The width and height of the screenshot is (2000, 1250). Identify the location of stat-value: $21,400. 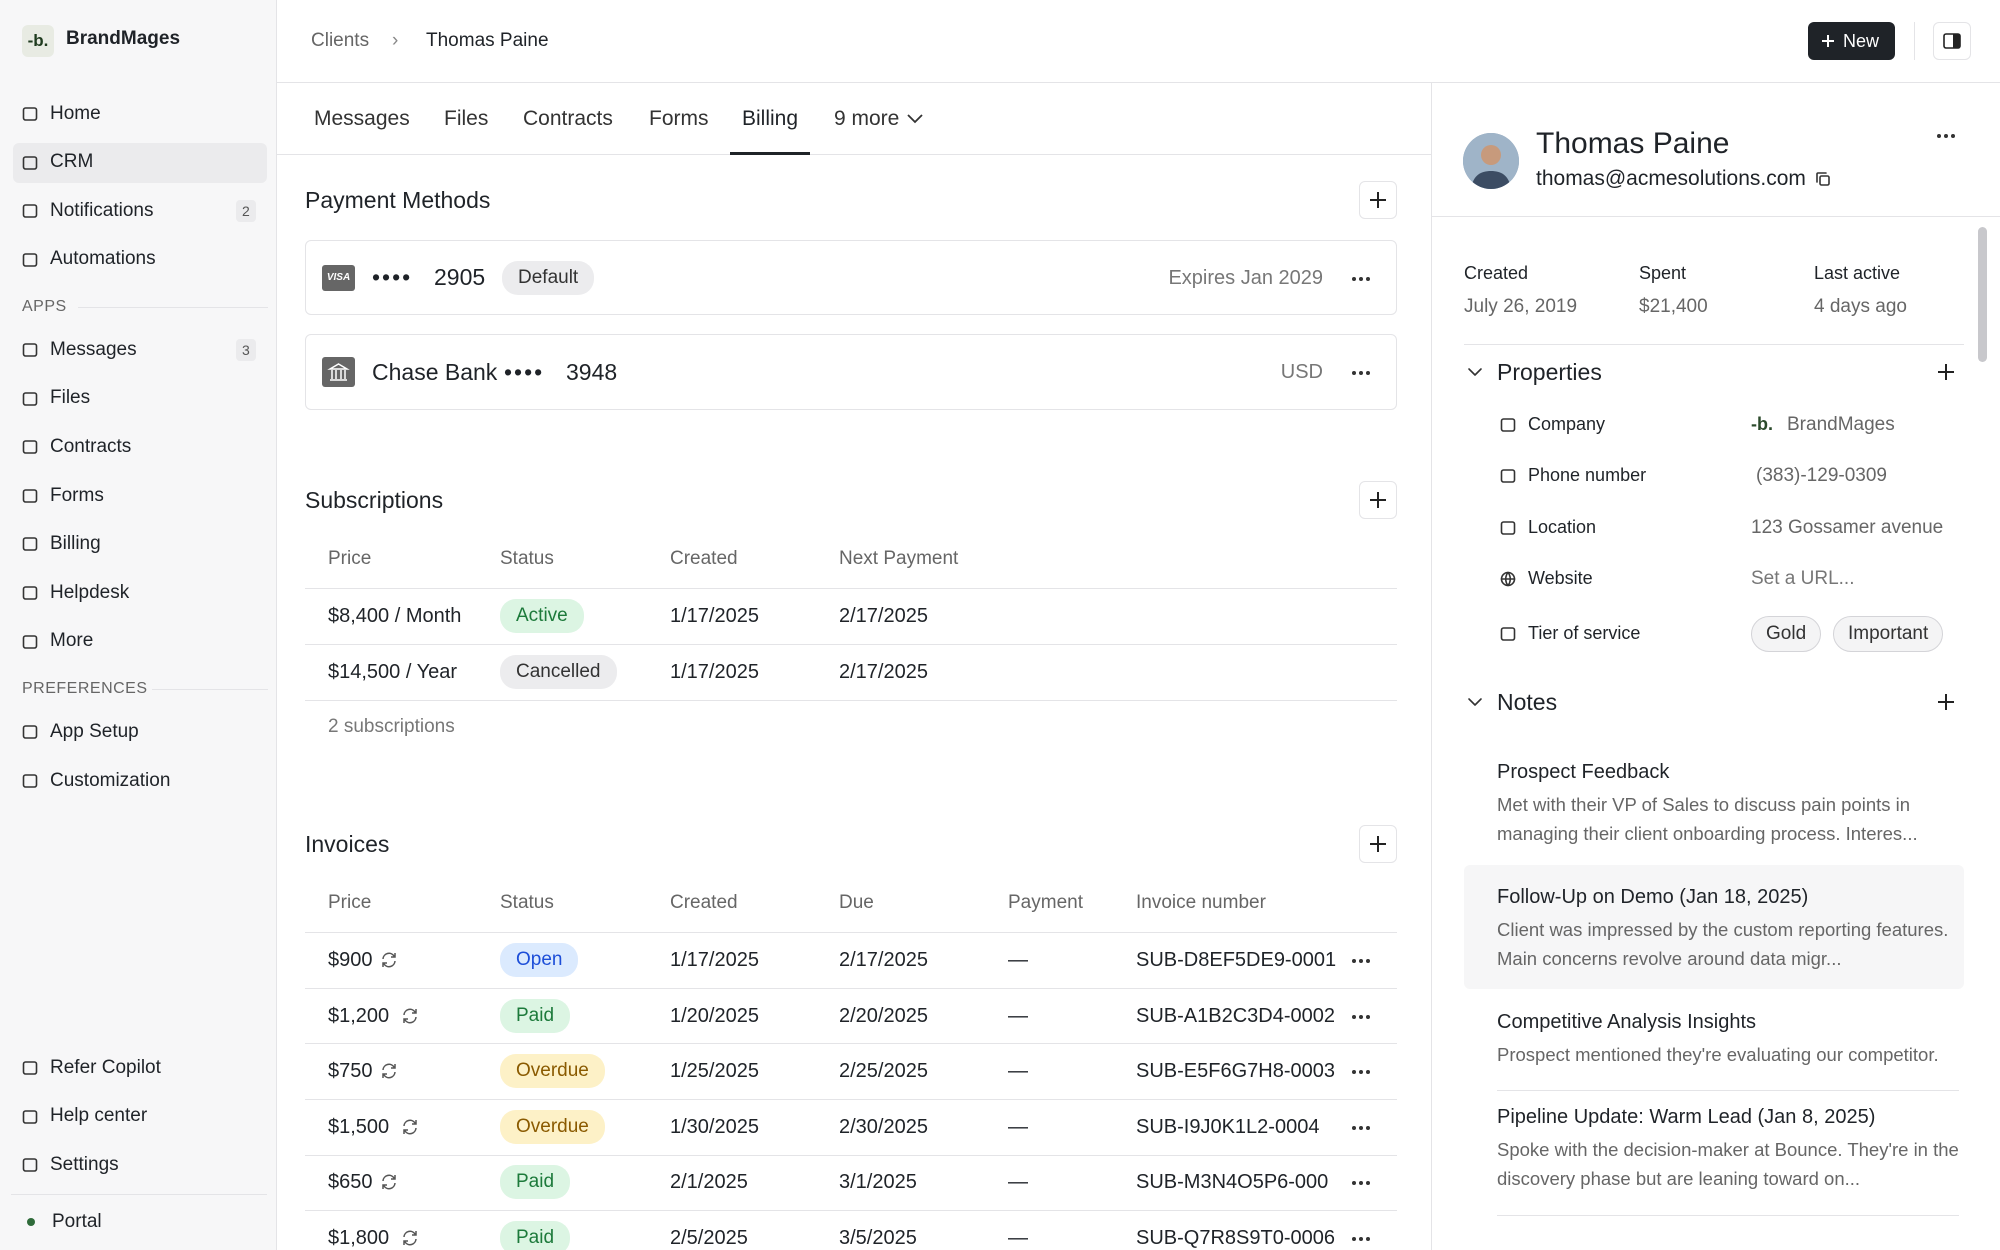
(1673, 306).